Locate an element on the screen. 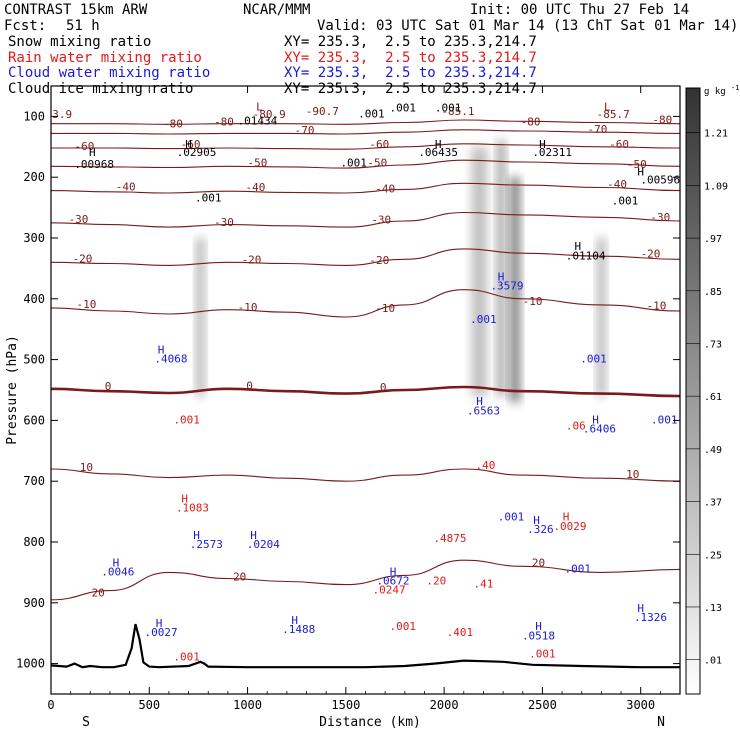 The image size is (740, 740). y-tick-label: 1000 is located at coordinates (30, 664).